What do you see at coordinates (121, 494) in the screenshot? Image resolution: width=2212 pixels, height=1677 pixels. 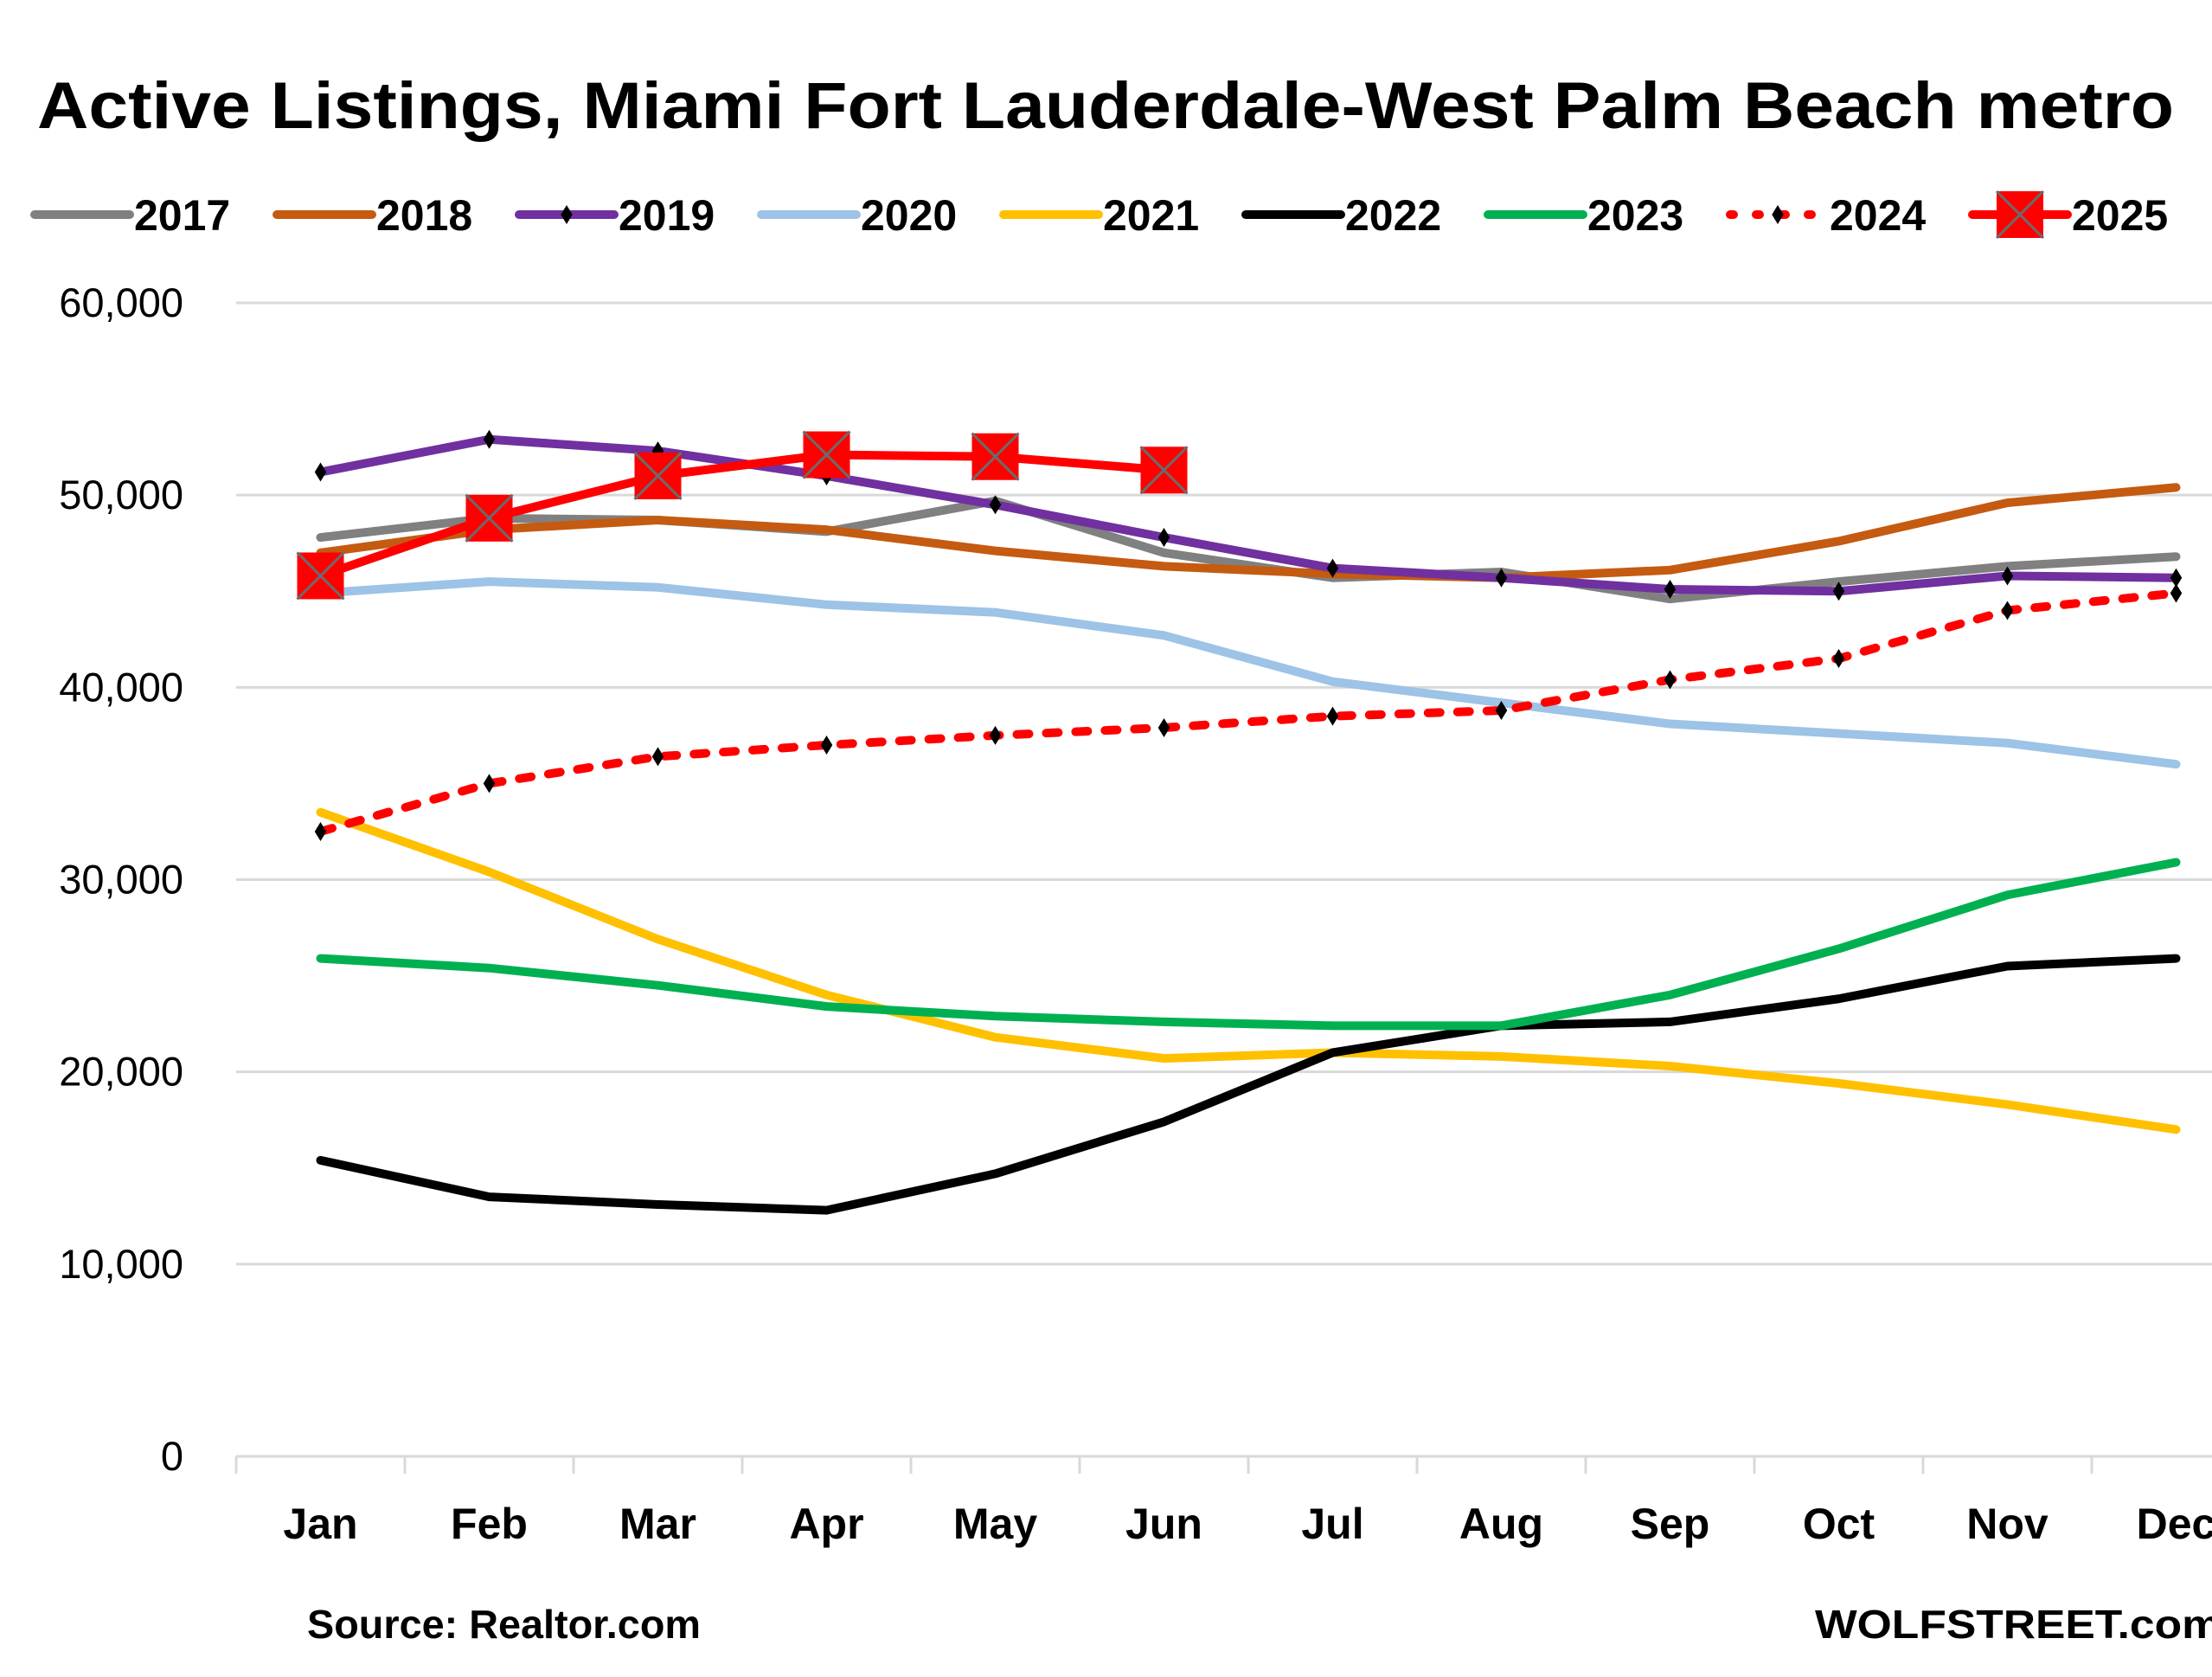 I see `y-tick-label: 50,000` at bounding box center [121, 494].